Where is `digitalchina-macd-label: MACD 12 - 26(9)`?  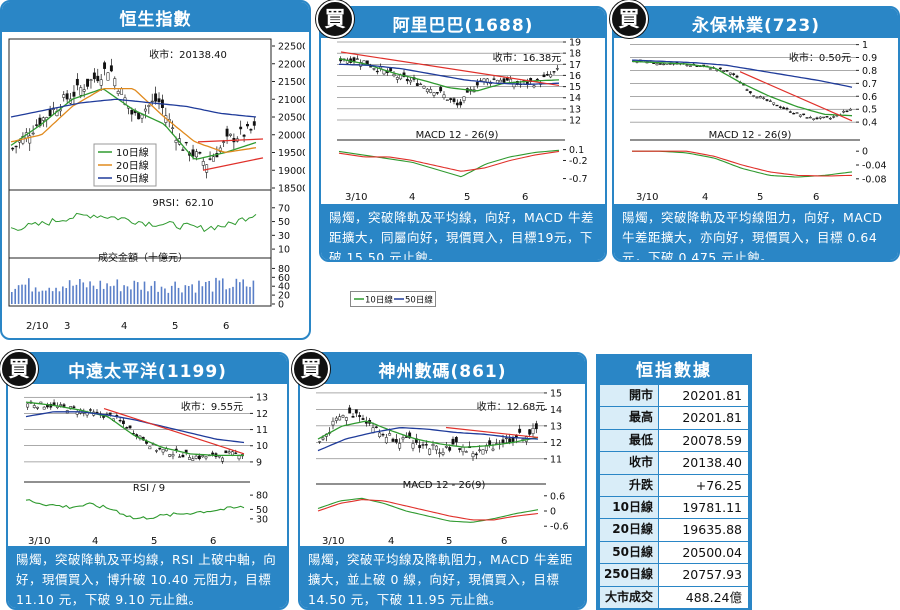 digitalchina-macd-label: MACD 12 - 26(9) is located at coordinates (444, 485).